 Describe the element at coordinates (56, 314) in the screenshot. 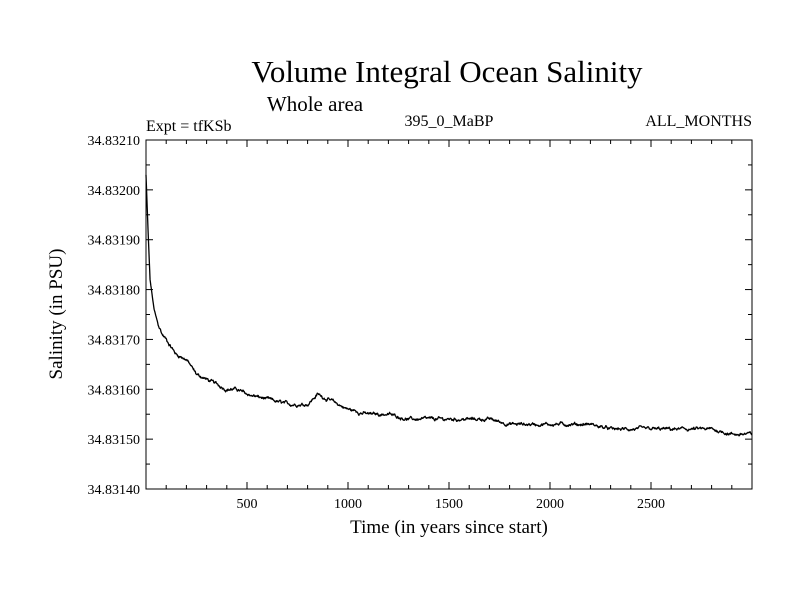

I see `y-axis-label: Salinity (in PSU)` at that location.